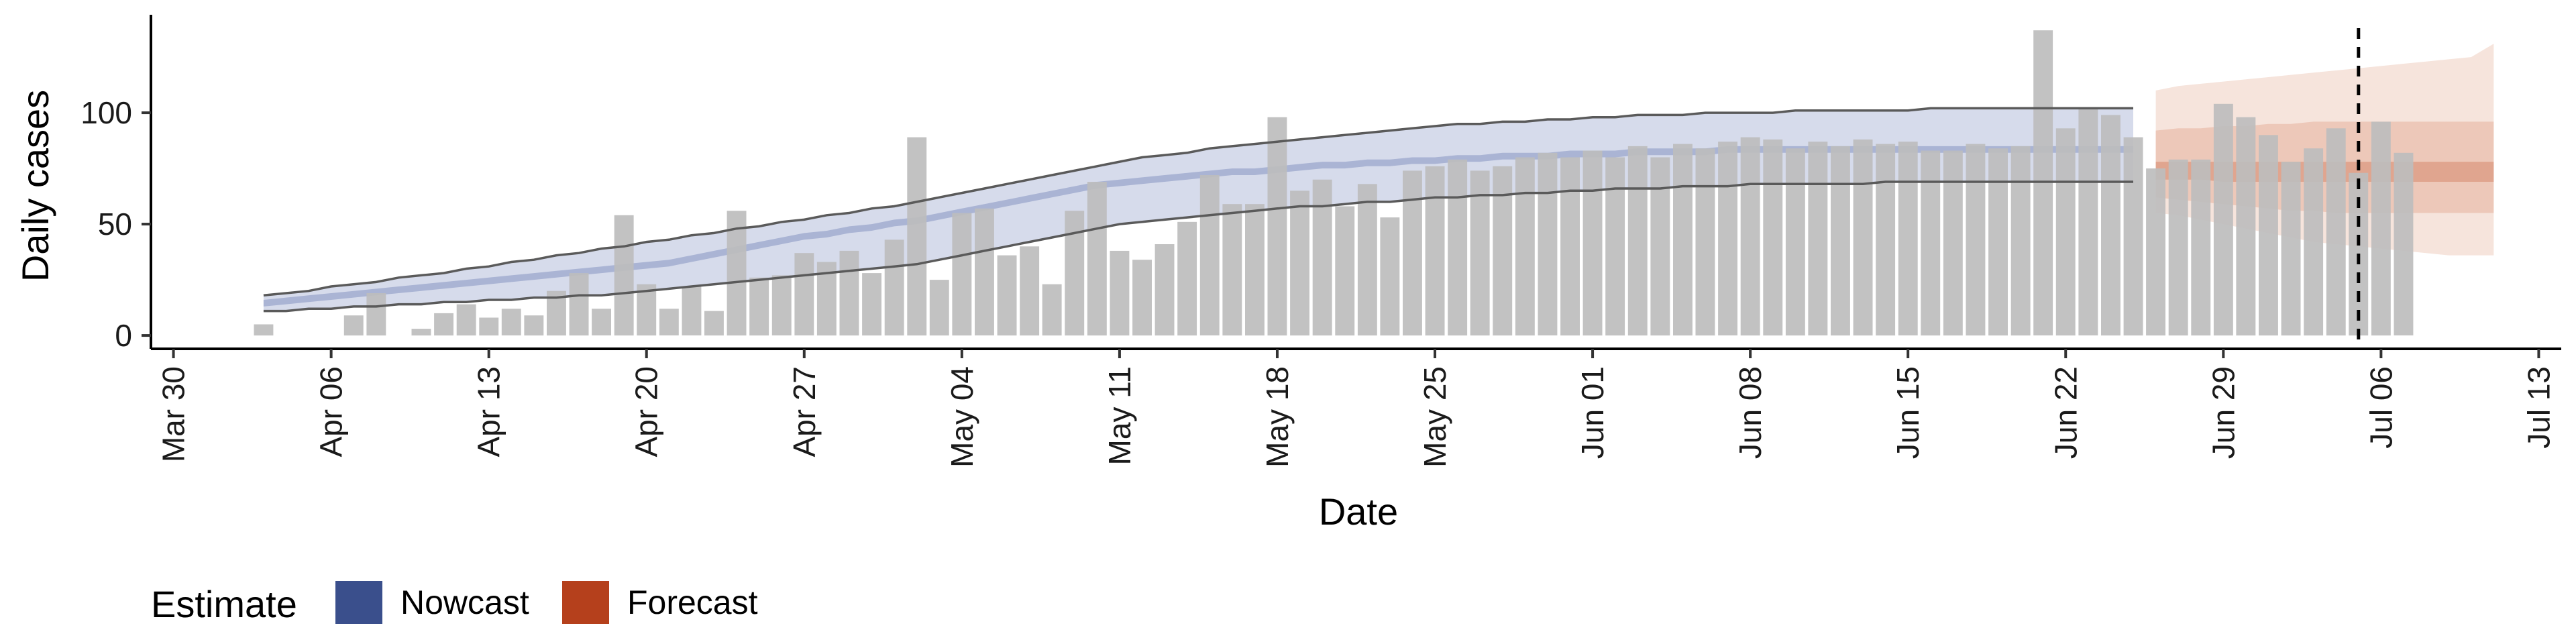  I want to click on y-tick-label: 50, so click(115, 224).